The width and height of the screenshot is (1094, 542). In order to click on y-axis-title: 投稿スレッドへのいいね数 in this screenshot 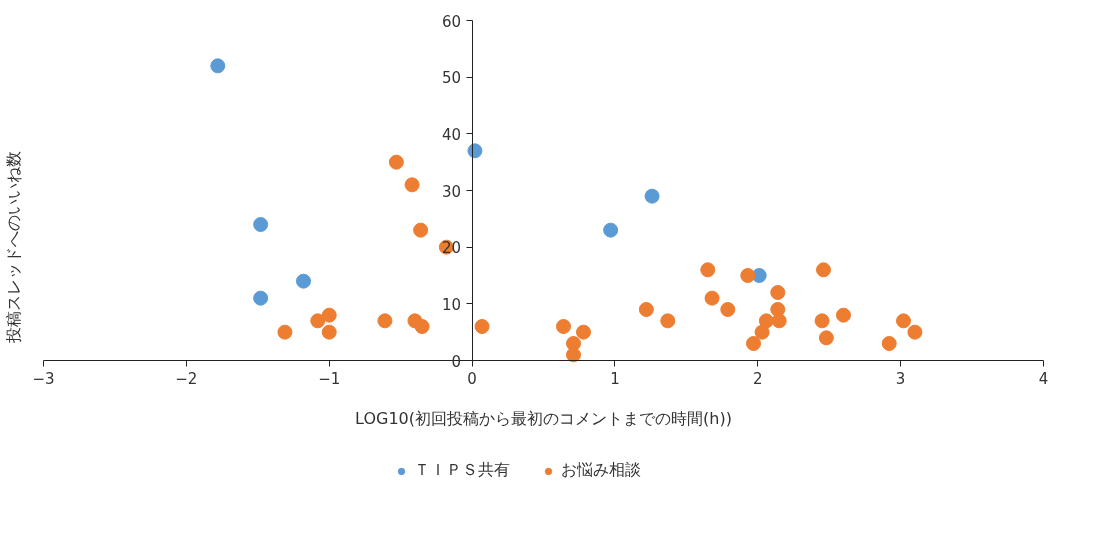, I will do `click(13, 247)`.